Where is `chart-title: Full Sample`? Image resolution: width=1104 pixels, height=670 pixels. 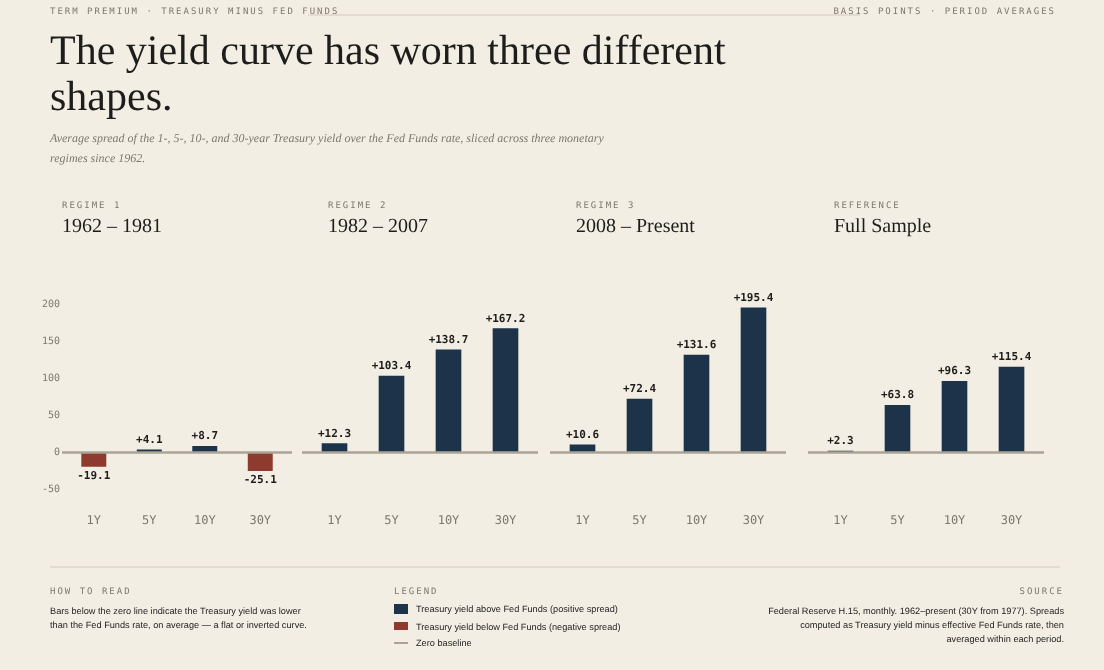 chart-title: Full Sample is located at coordinates (883, 227).